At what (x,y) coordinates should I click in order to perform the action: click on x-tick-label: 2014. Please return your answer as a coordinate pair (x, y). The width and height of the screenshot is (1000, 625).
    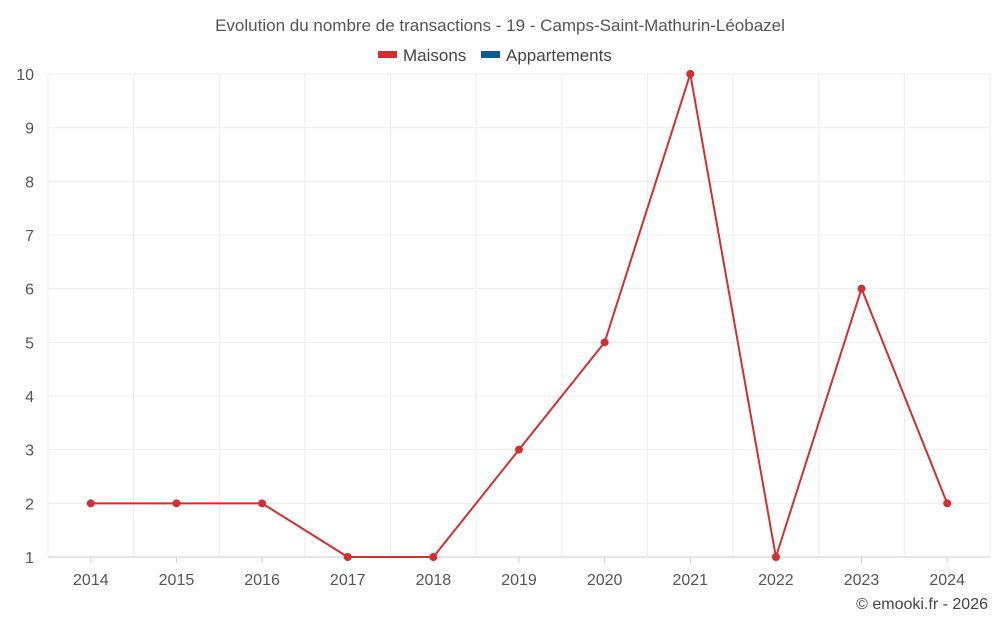
    Looking at the image, I should click on (91, 580).